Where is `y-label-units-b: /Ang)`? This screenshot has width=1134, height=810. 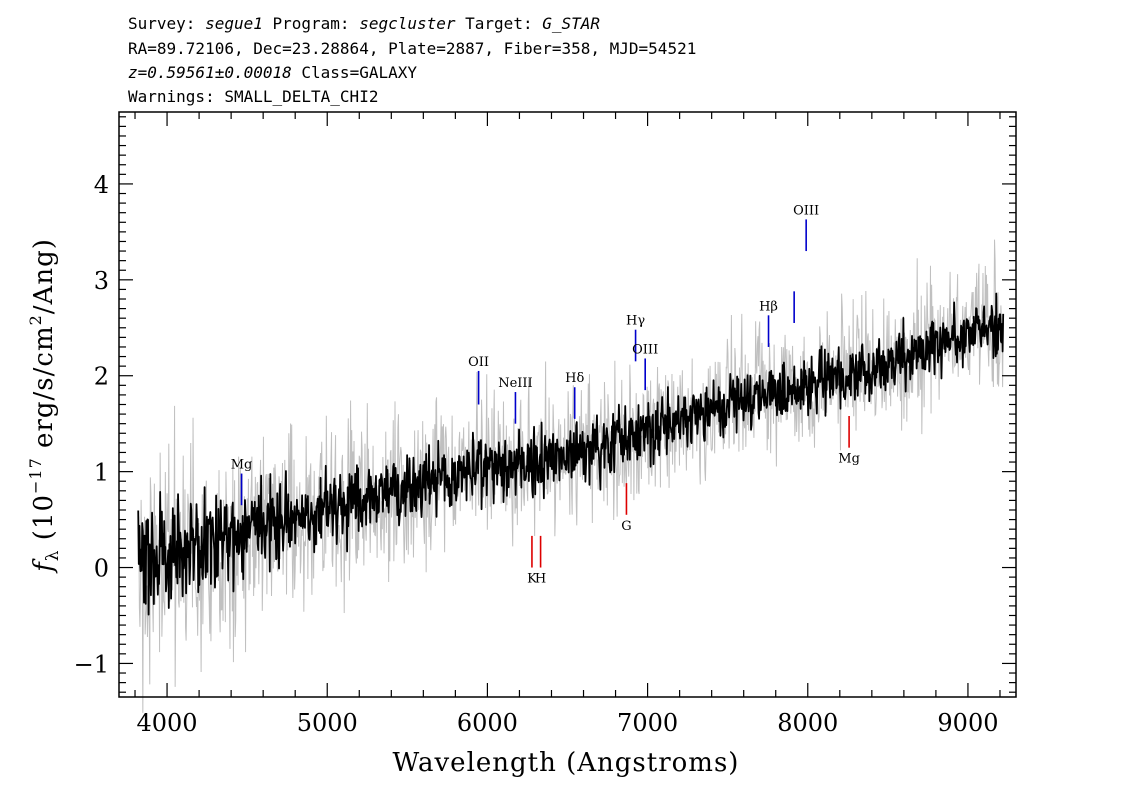 y-label-units-b: /Ang) is located at coordinates (44, 276).